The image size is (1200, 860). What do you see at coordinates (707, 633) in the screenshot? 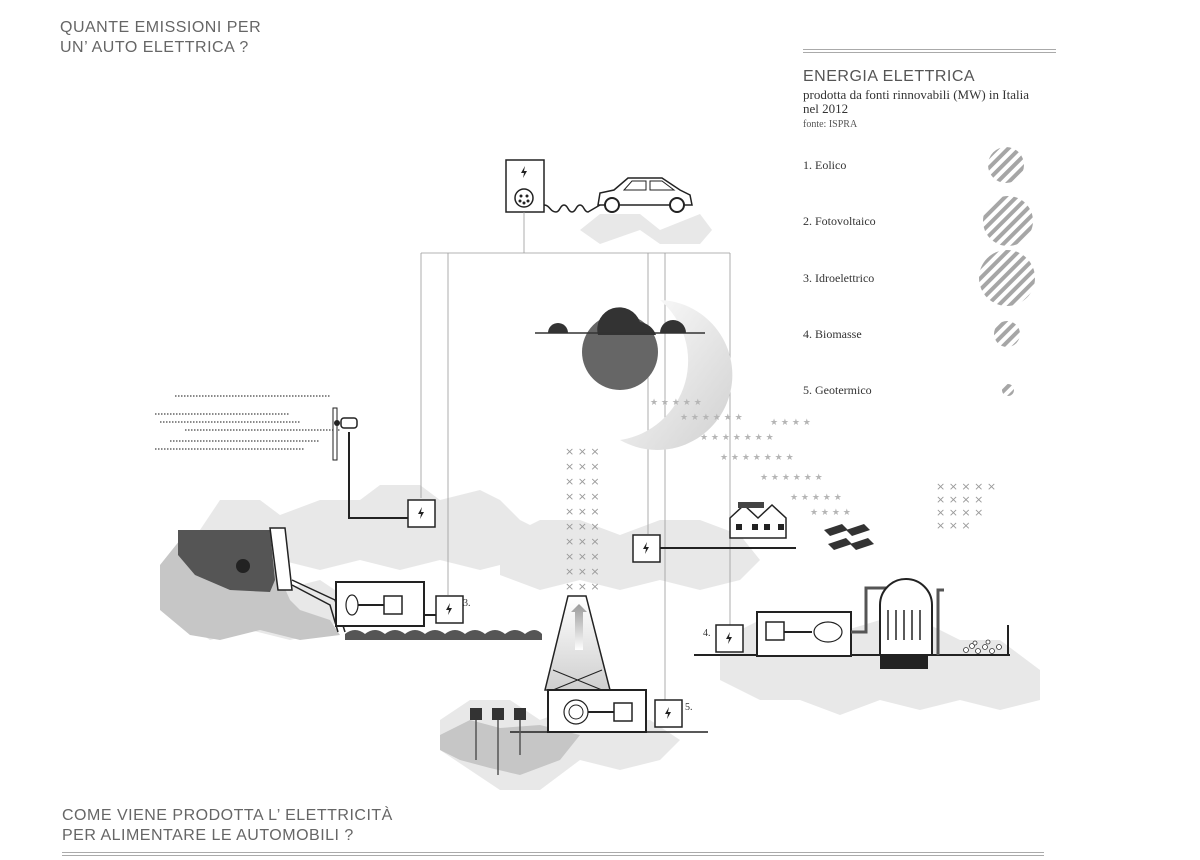
I see `label-biomass: 4.` at bounding box center [707, 633].